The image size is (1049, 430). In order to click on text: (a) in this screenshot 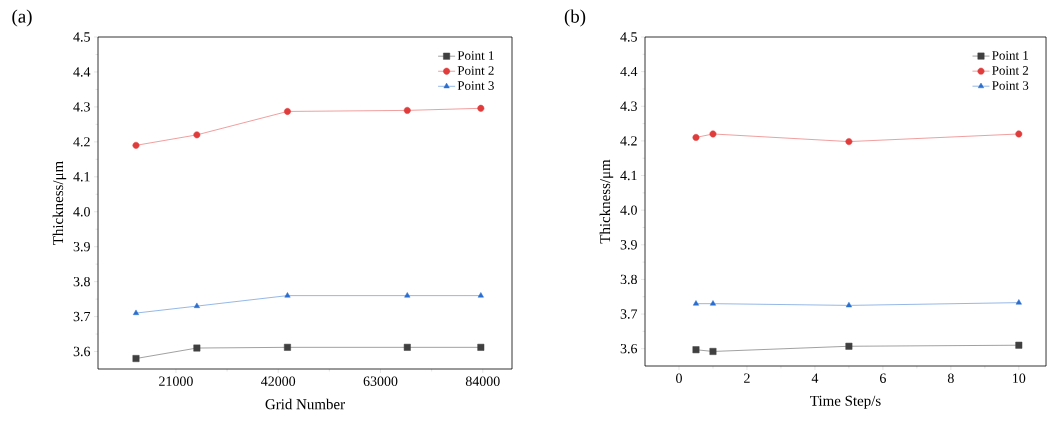, I will do `click(22, 18)`.